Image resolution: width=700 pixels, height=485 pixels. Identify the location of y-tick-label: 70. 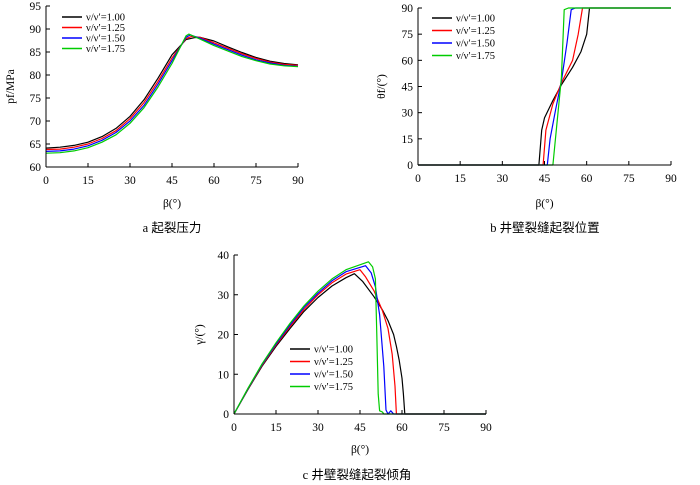
(36, 122).